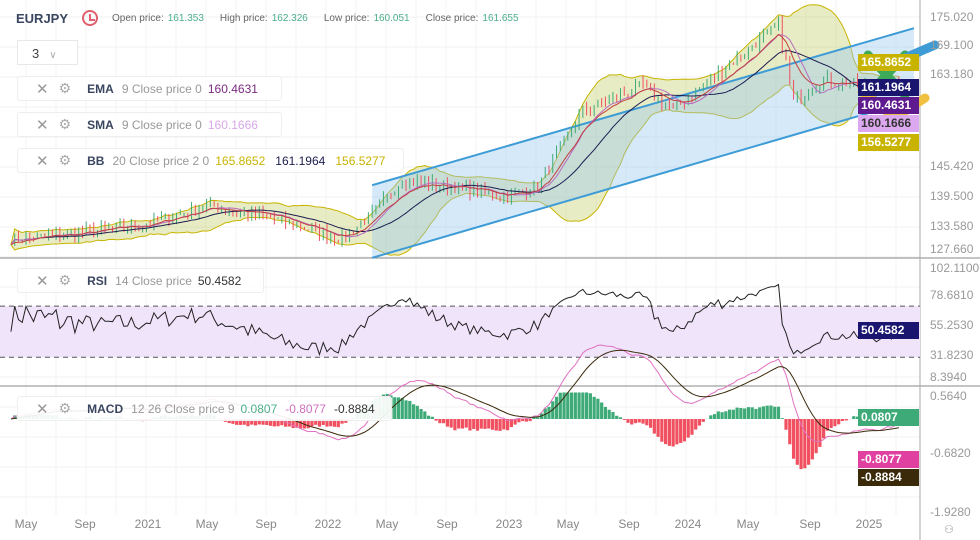  What do you see at coordinates (950, 512) in the screenshot?
I see `macd-tick: -1.9280` at bounding box center [950, 512].